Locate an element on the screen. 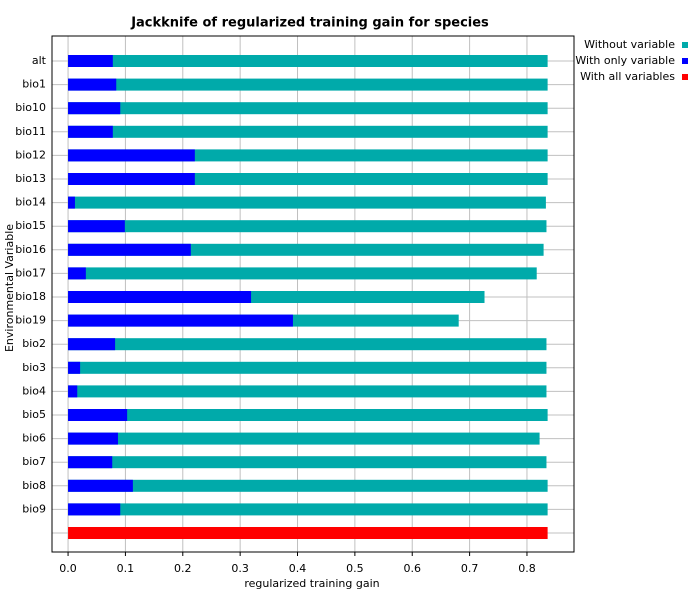 This screenshot has width=700, height=594. y-tick-label: bio6 is located at coordinates (34, 438).